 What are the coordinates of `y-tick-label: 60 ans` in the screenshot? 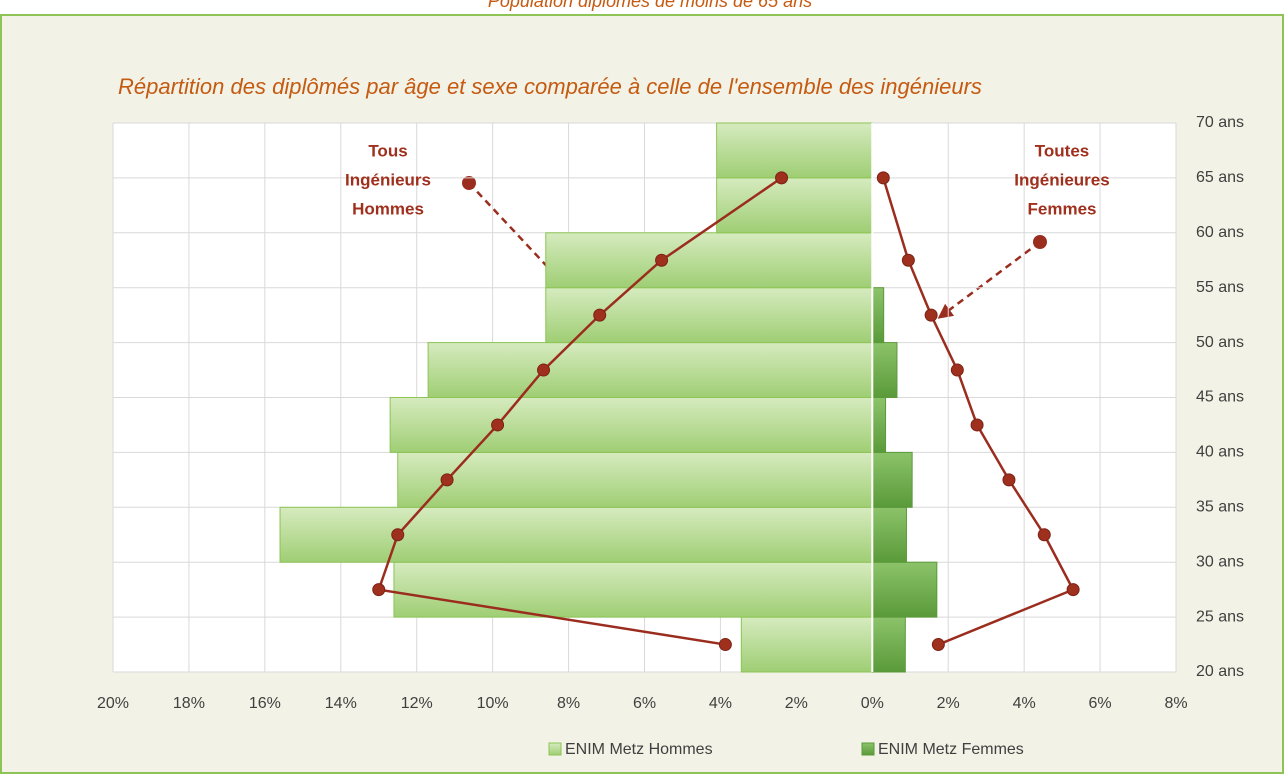 It's located at (1220, 232).